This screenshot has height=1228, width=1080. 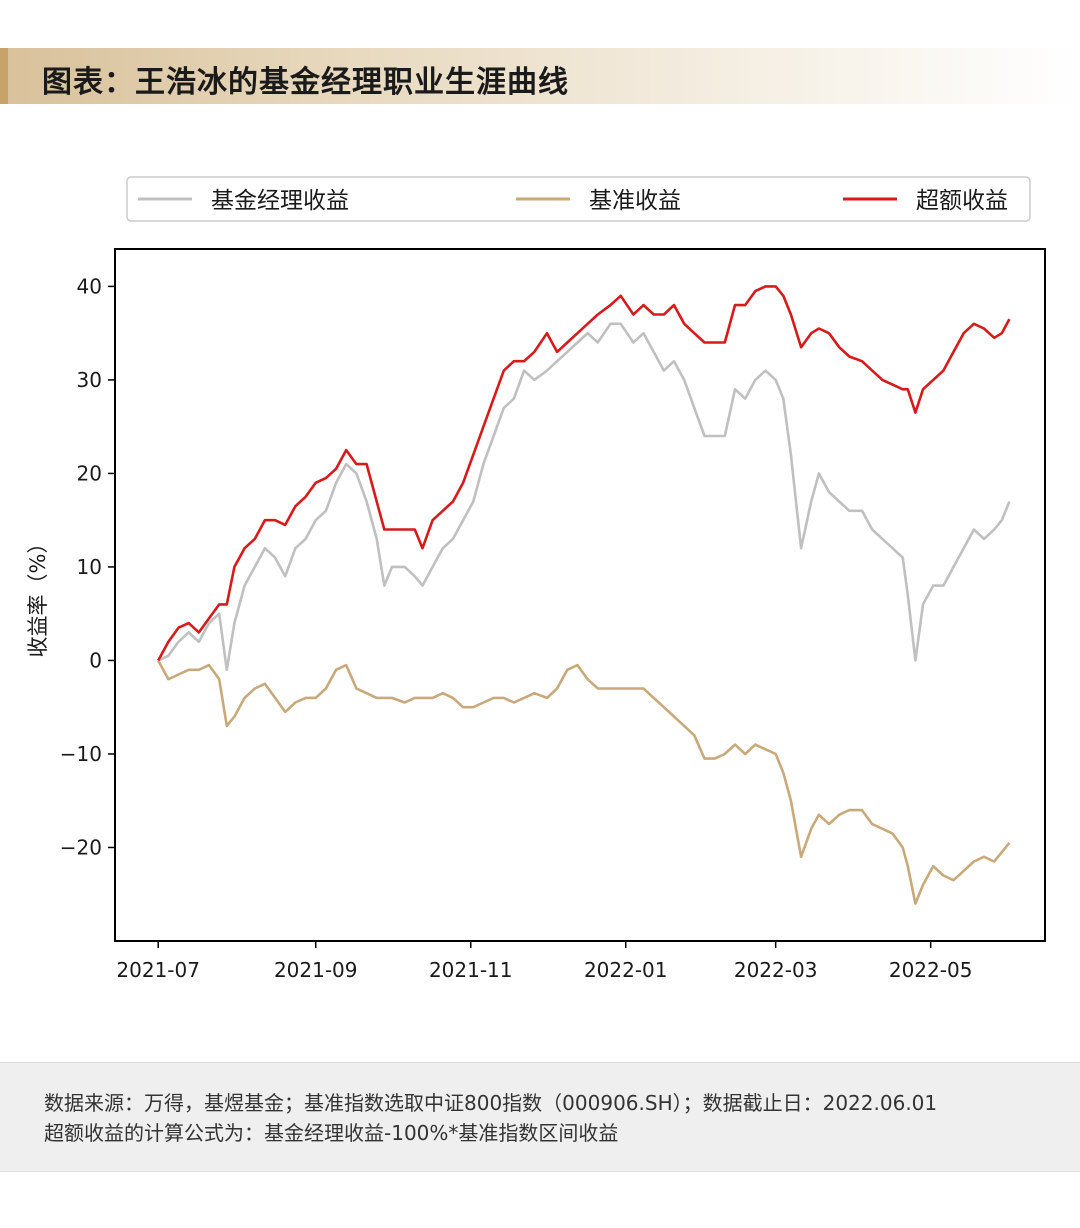 What do you see at coordinates (331, 1133) in the screenshot?
I see `formula-note: 超额收益的计算公式为：基金经理收益-100%*基准指数区间收益` at bounding box center [331, 1133].